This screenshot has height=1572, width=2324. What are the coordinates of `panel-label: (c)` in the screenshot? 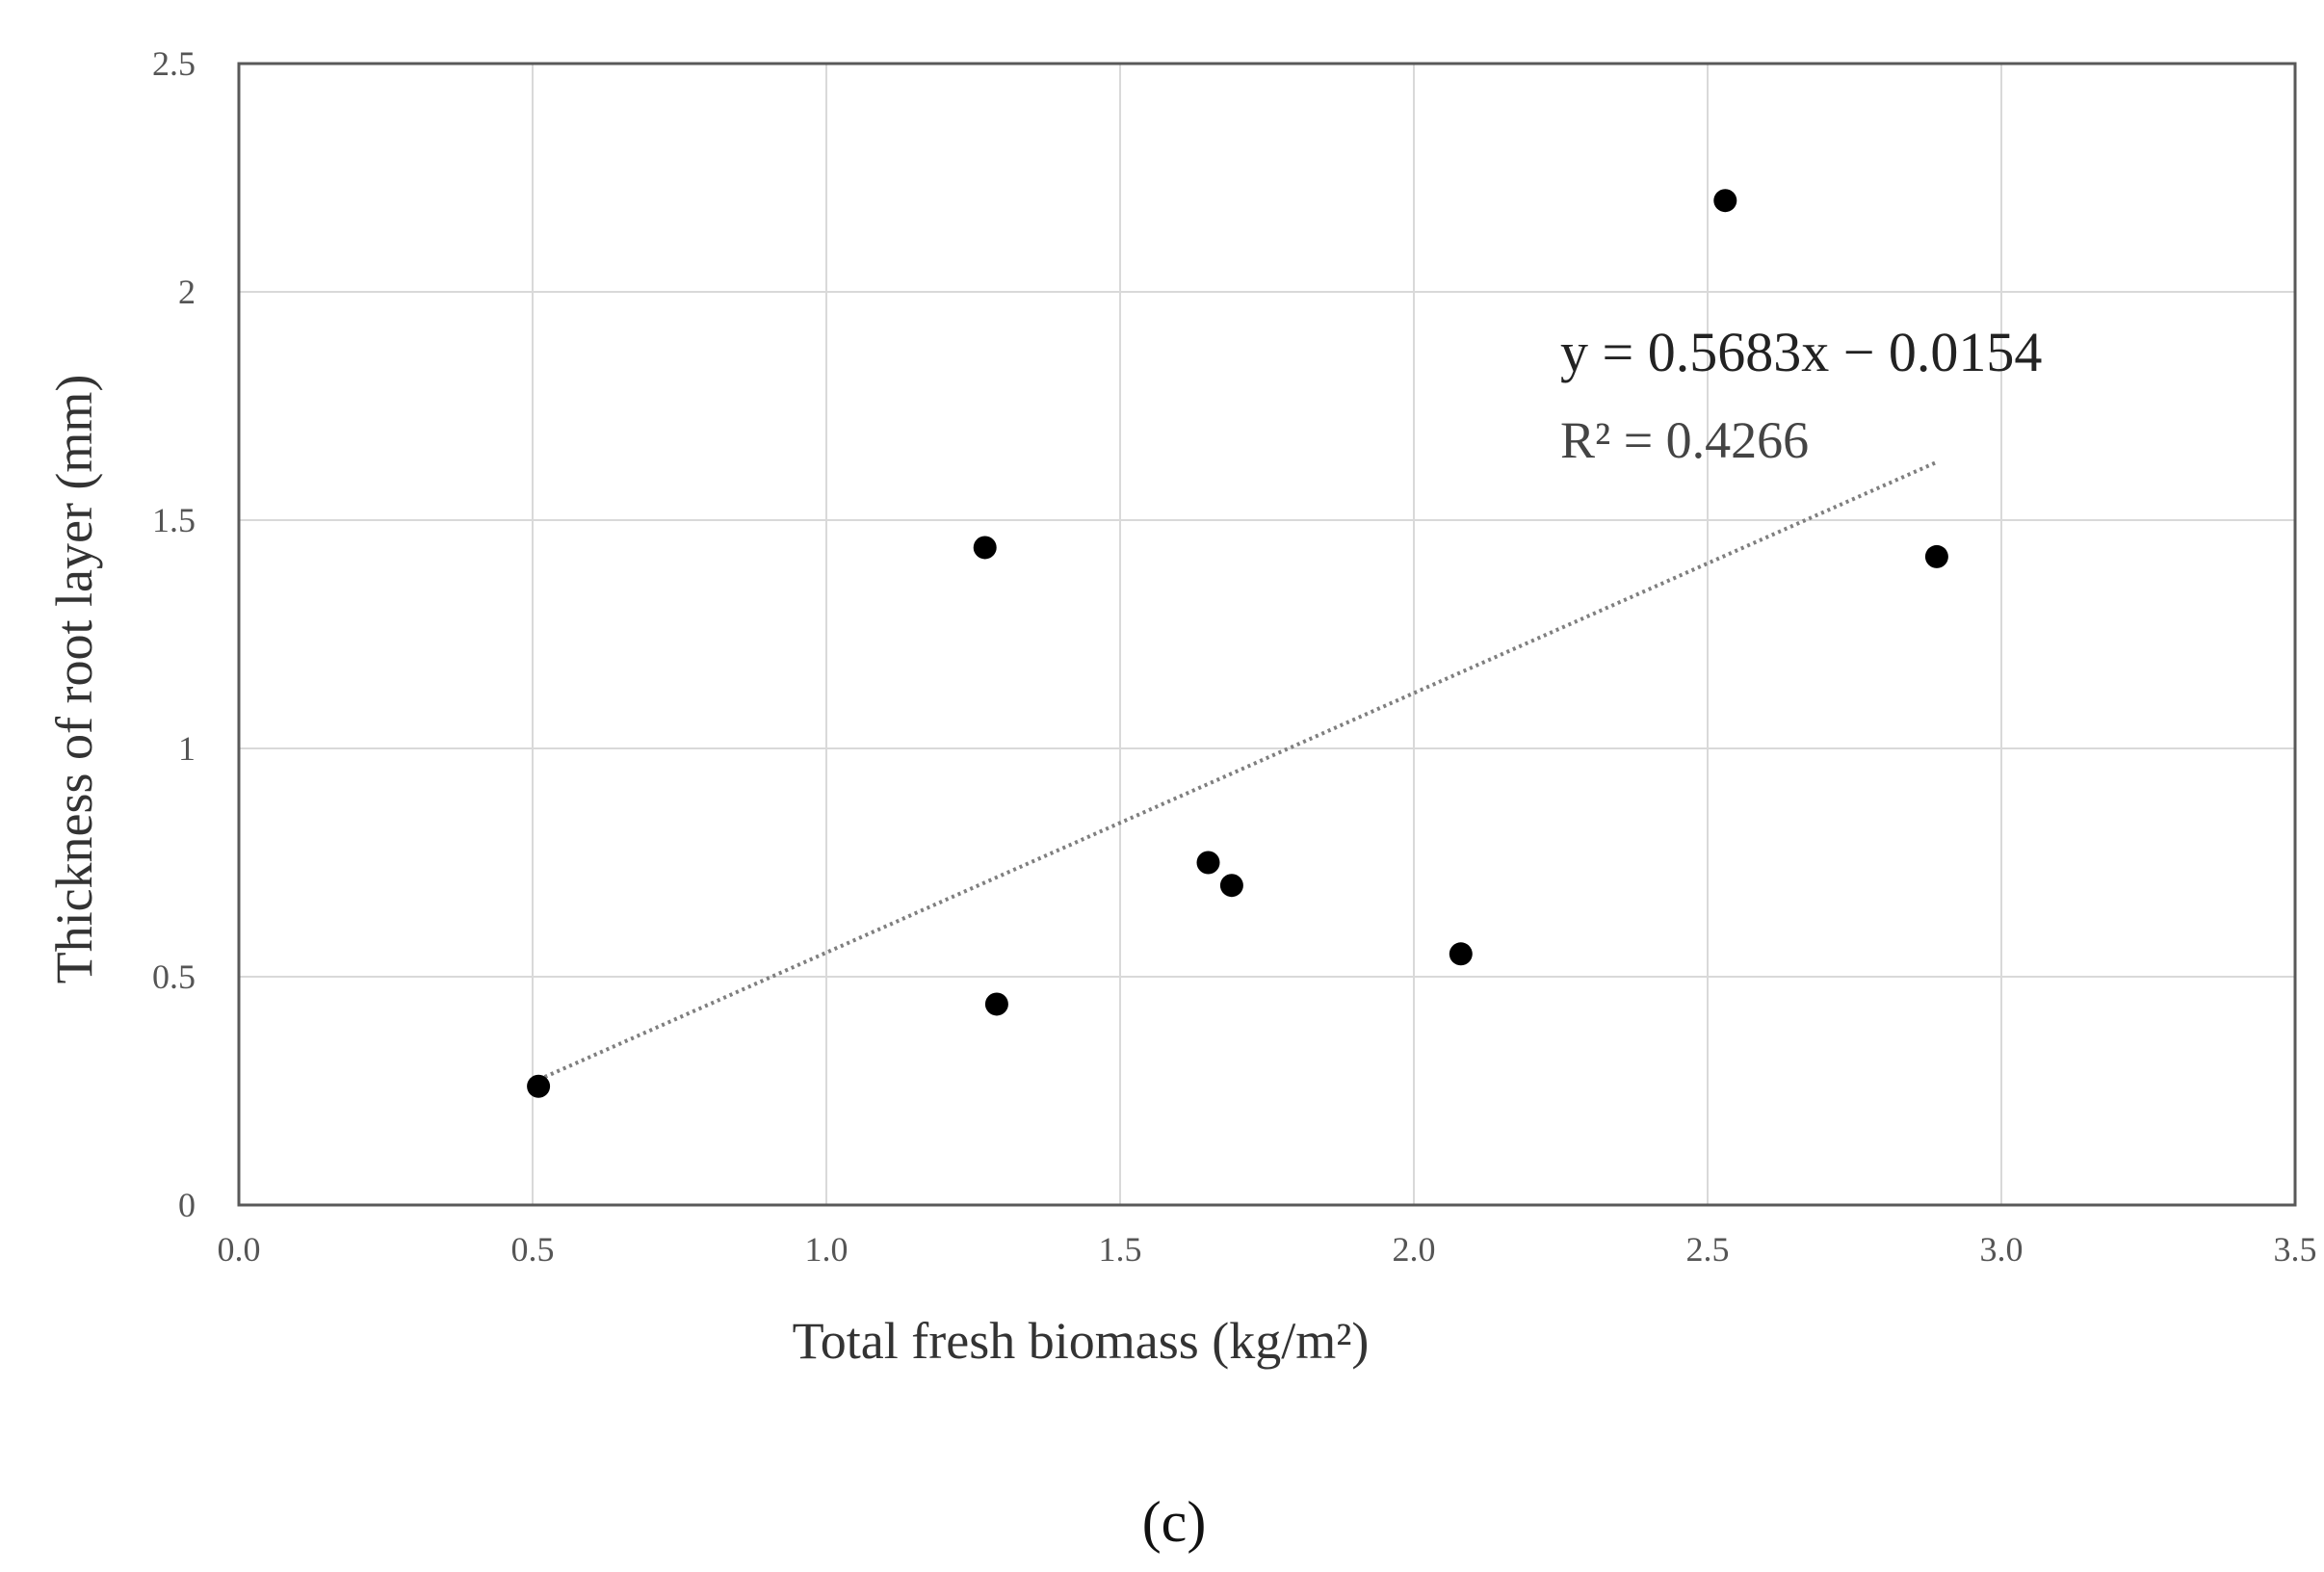 It's located at (1174, 1522).